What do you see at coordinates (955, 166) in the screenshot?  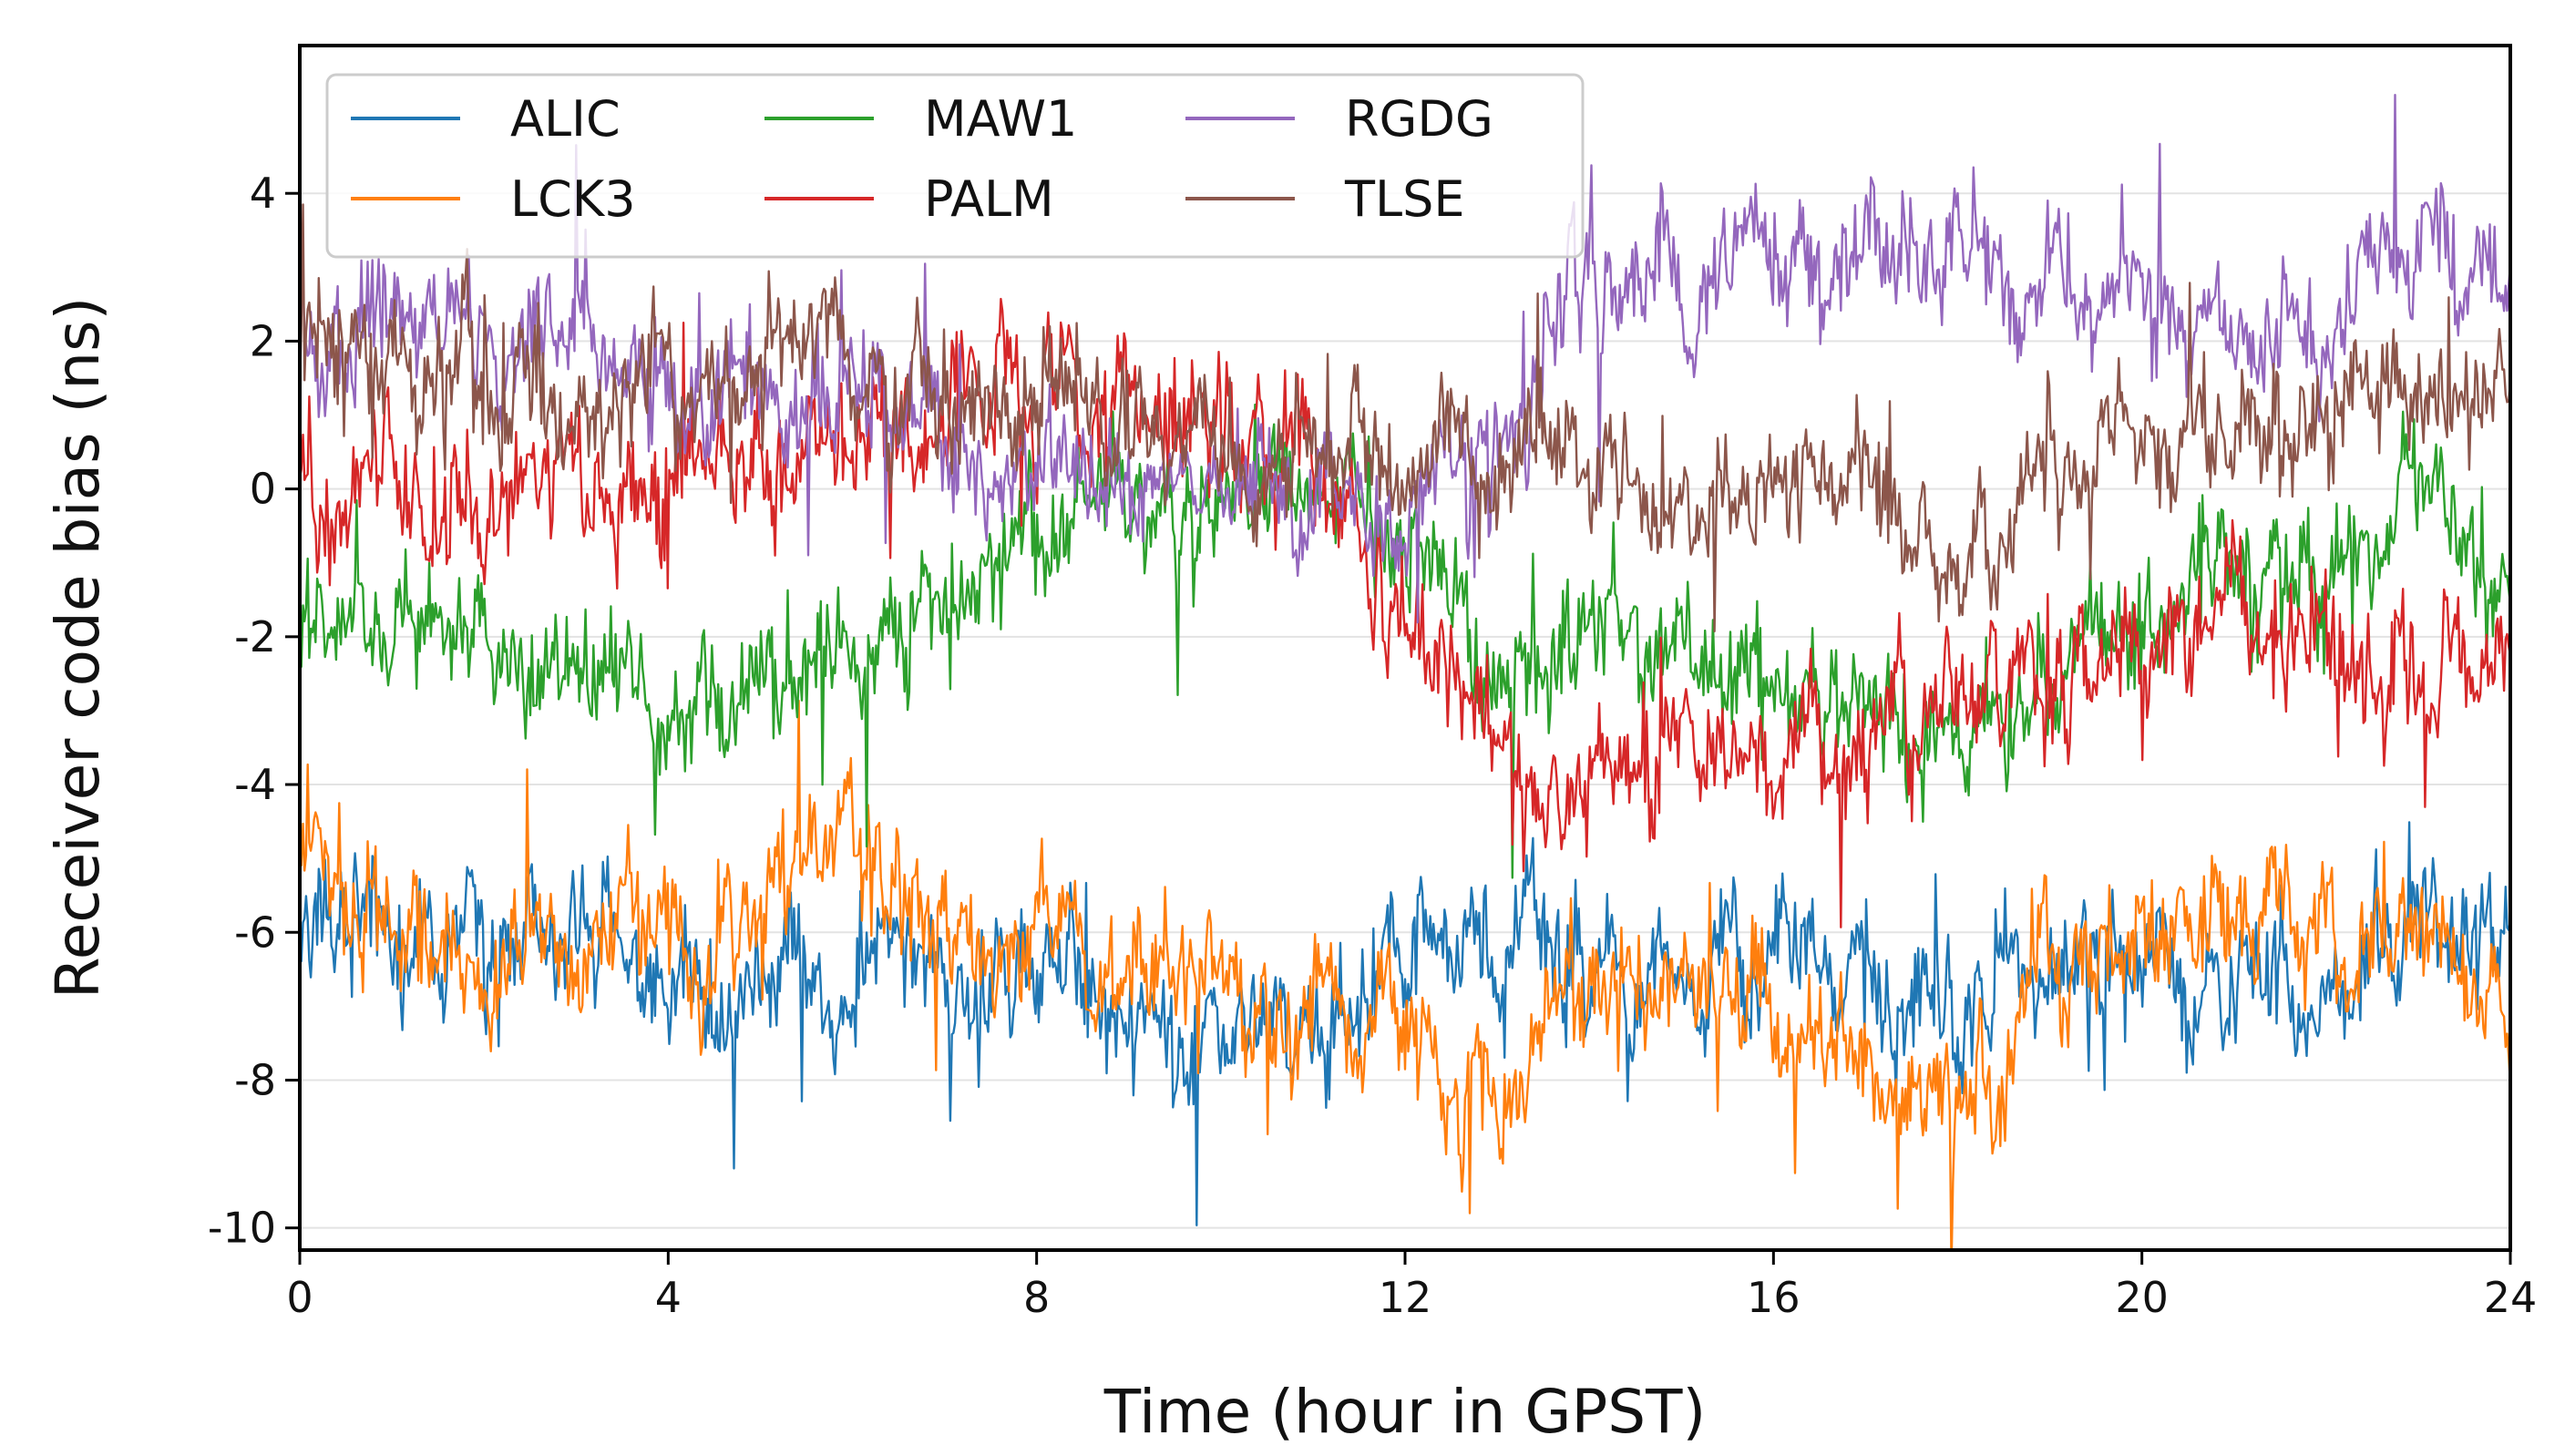 I see `legend: ALIC LCK3 MAW1 PALM RGDG TLSE` at bounding box center [955, 166].